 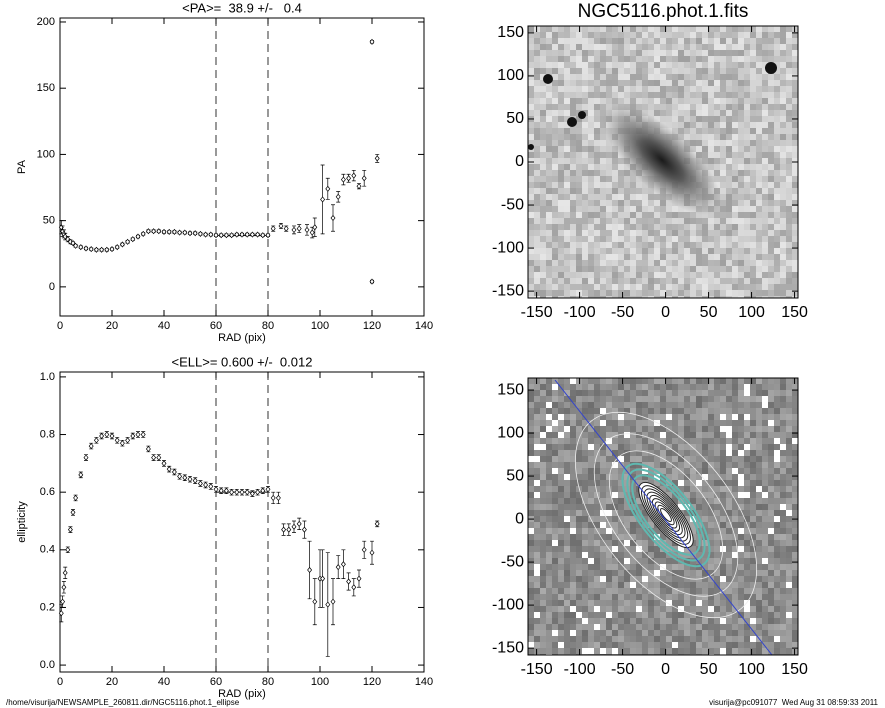 What do you see at coordinates (112, 326) in the screenshot?
I see `x-tick-label: 20` at bounding box center [112, 326].